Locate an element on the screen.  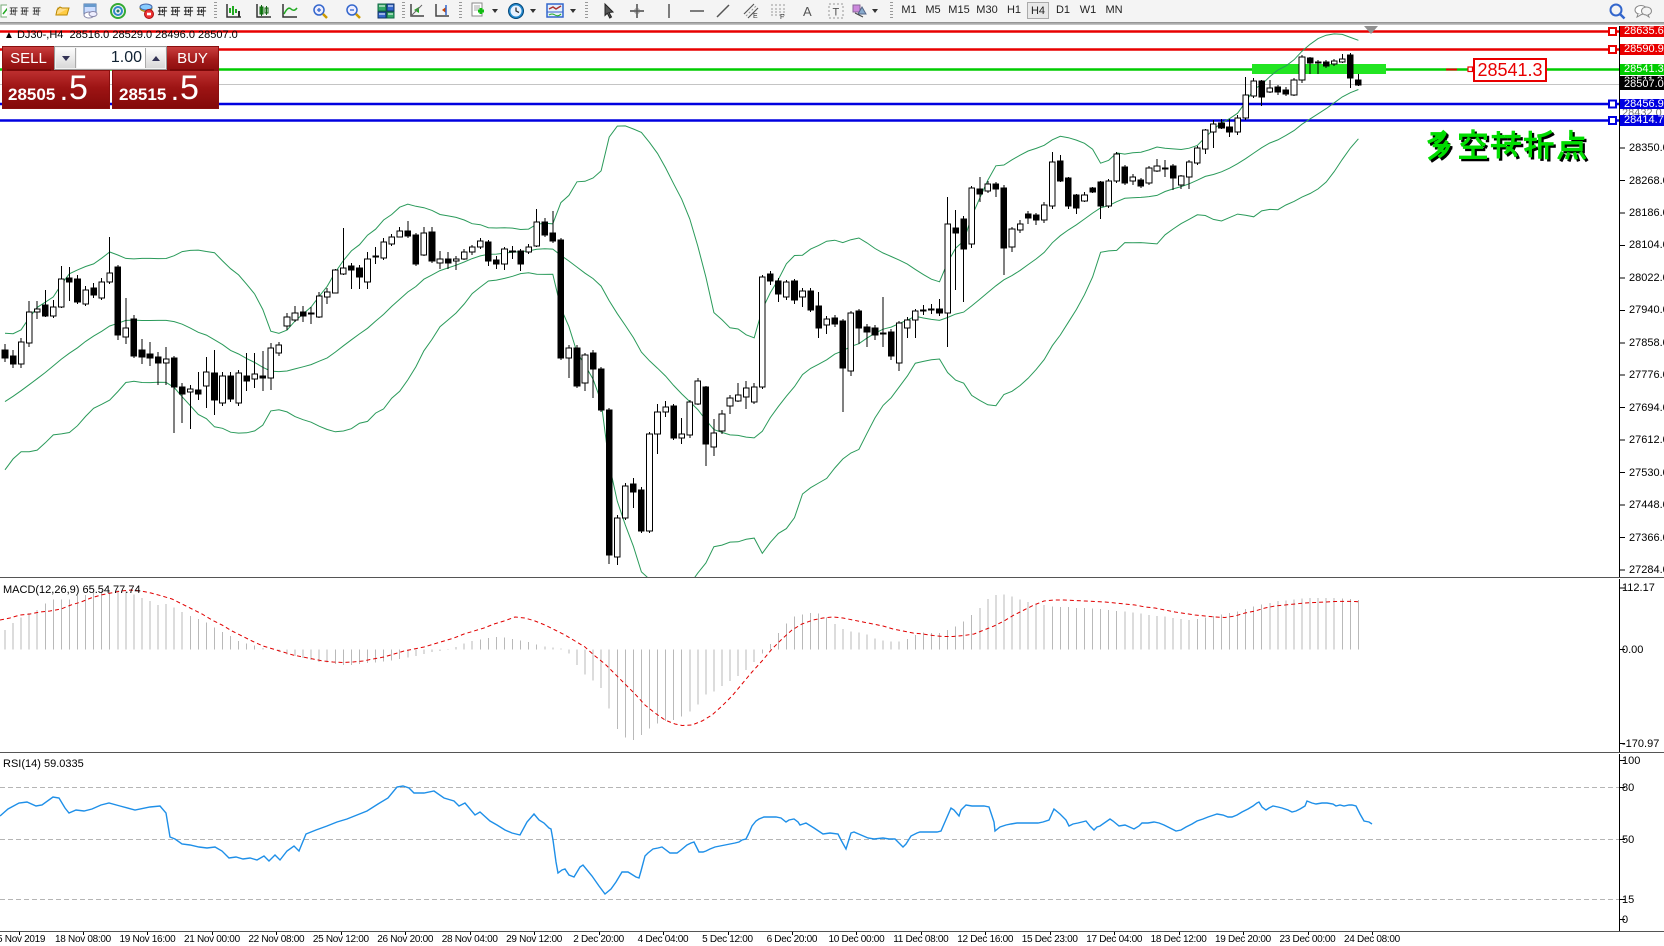
svg-text: T is located at coordinates (836, 13).